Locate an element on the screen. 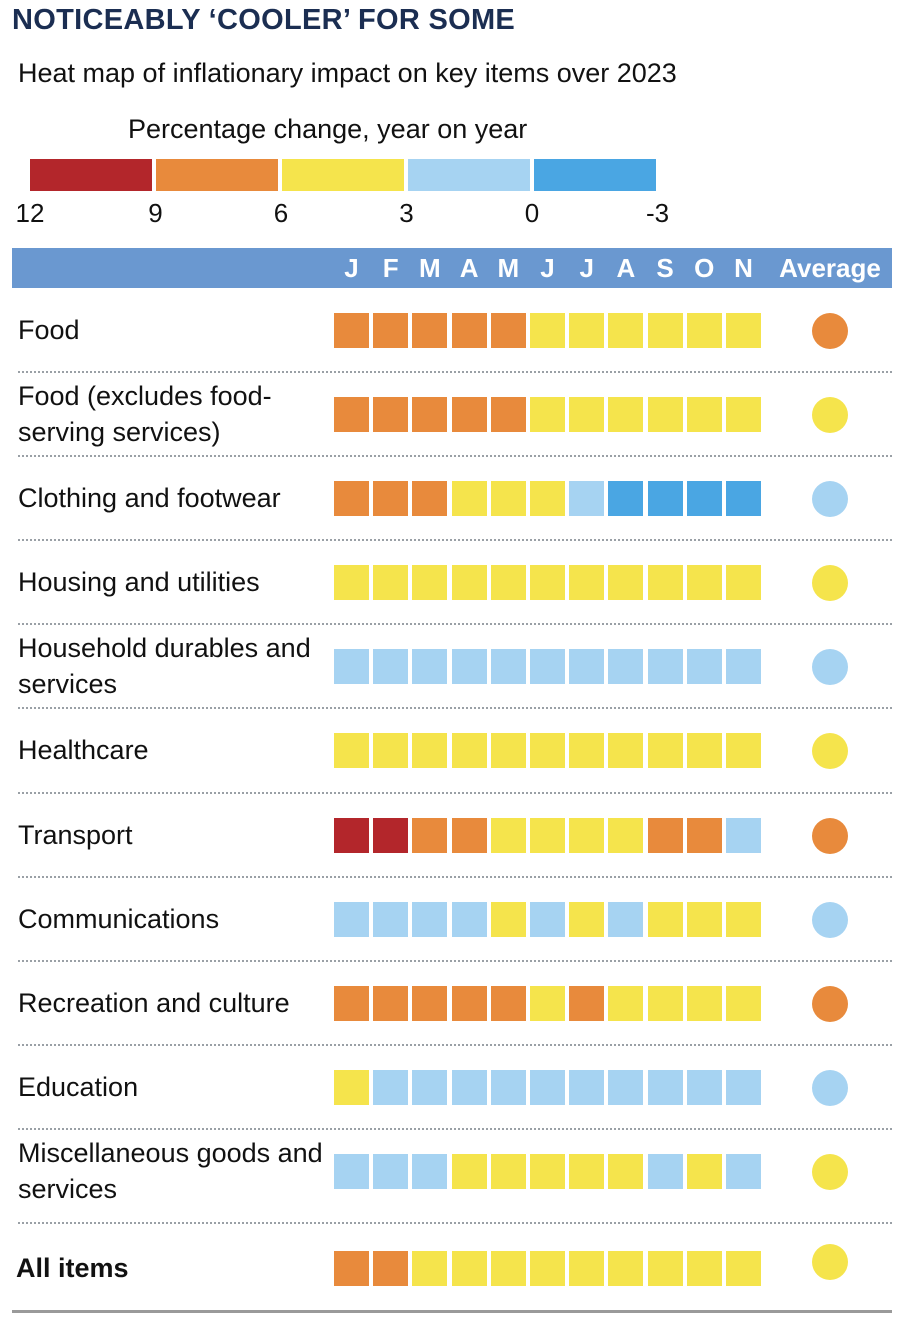 The height and width of the screenshot is (1324, 902). heatmap-row: Household durables and services is located at coordinates (451, 666).